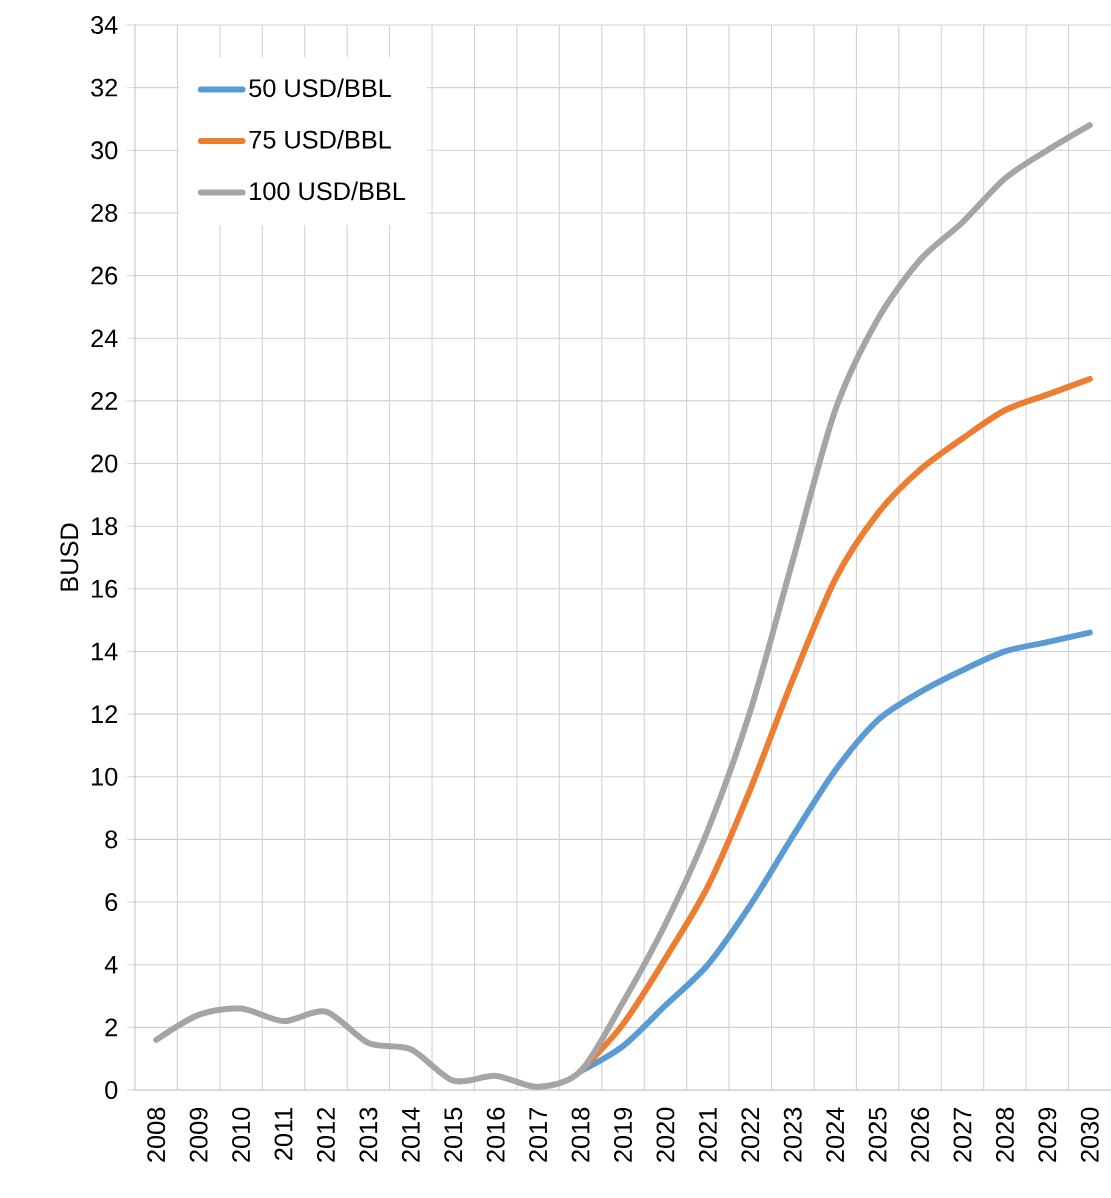 The image size is (1111, 1198). I want to click on x-tick-label: 2014, so click(410, 1134).